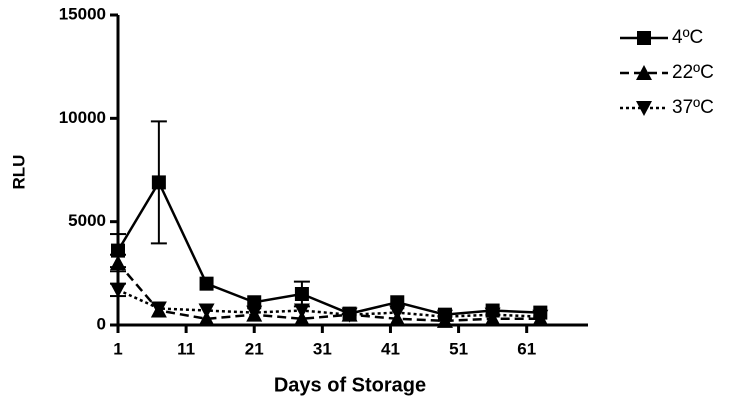 The image size is (729, 407). I want to click on x-tick-label: 31, so click(322, 348).